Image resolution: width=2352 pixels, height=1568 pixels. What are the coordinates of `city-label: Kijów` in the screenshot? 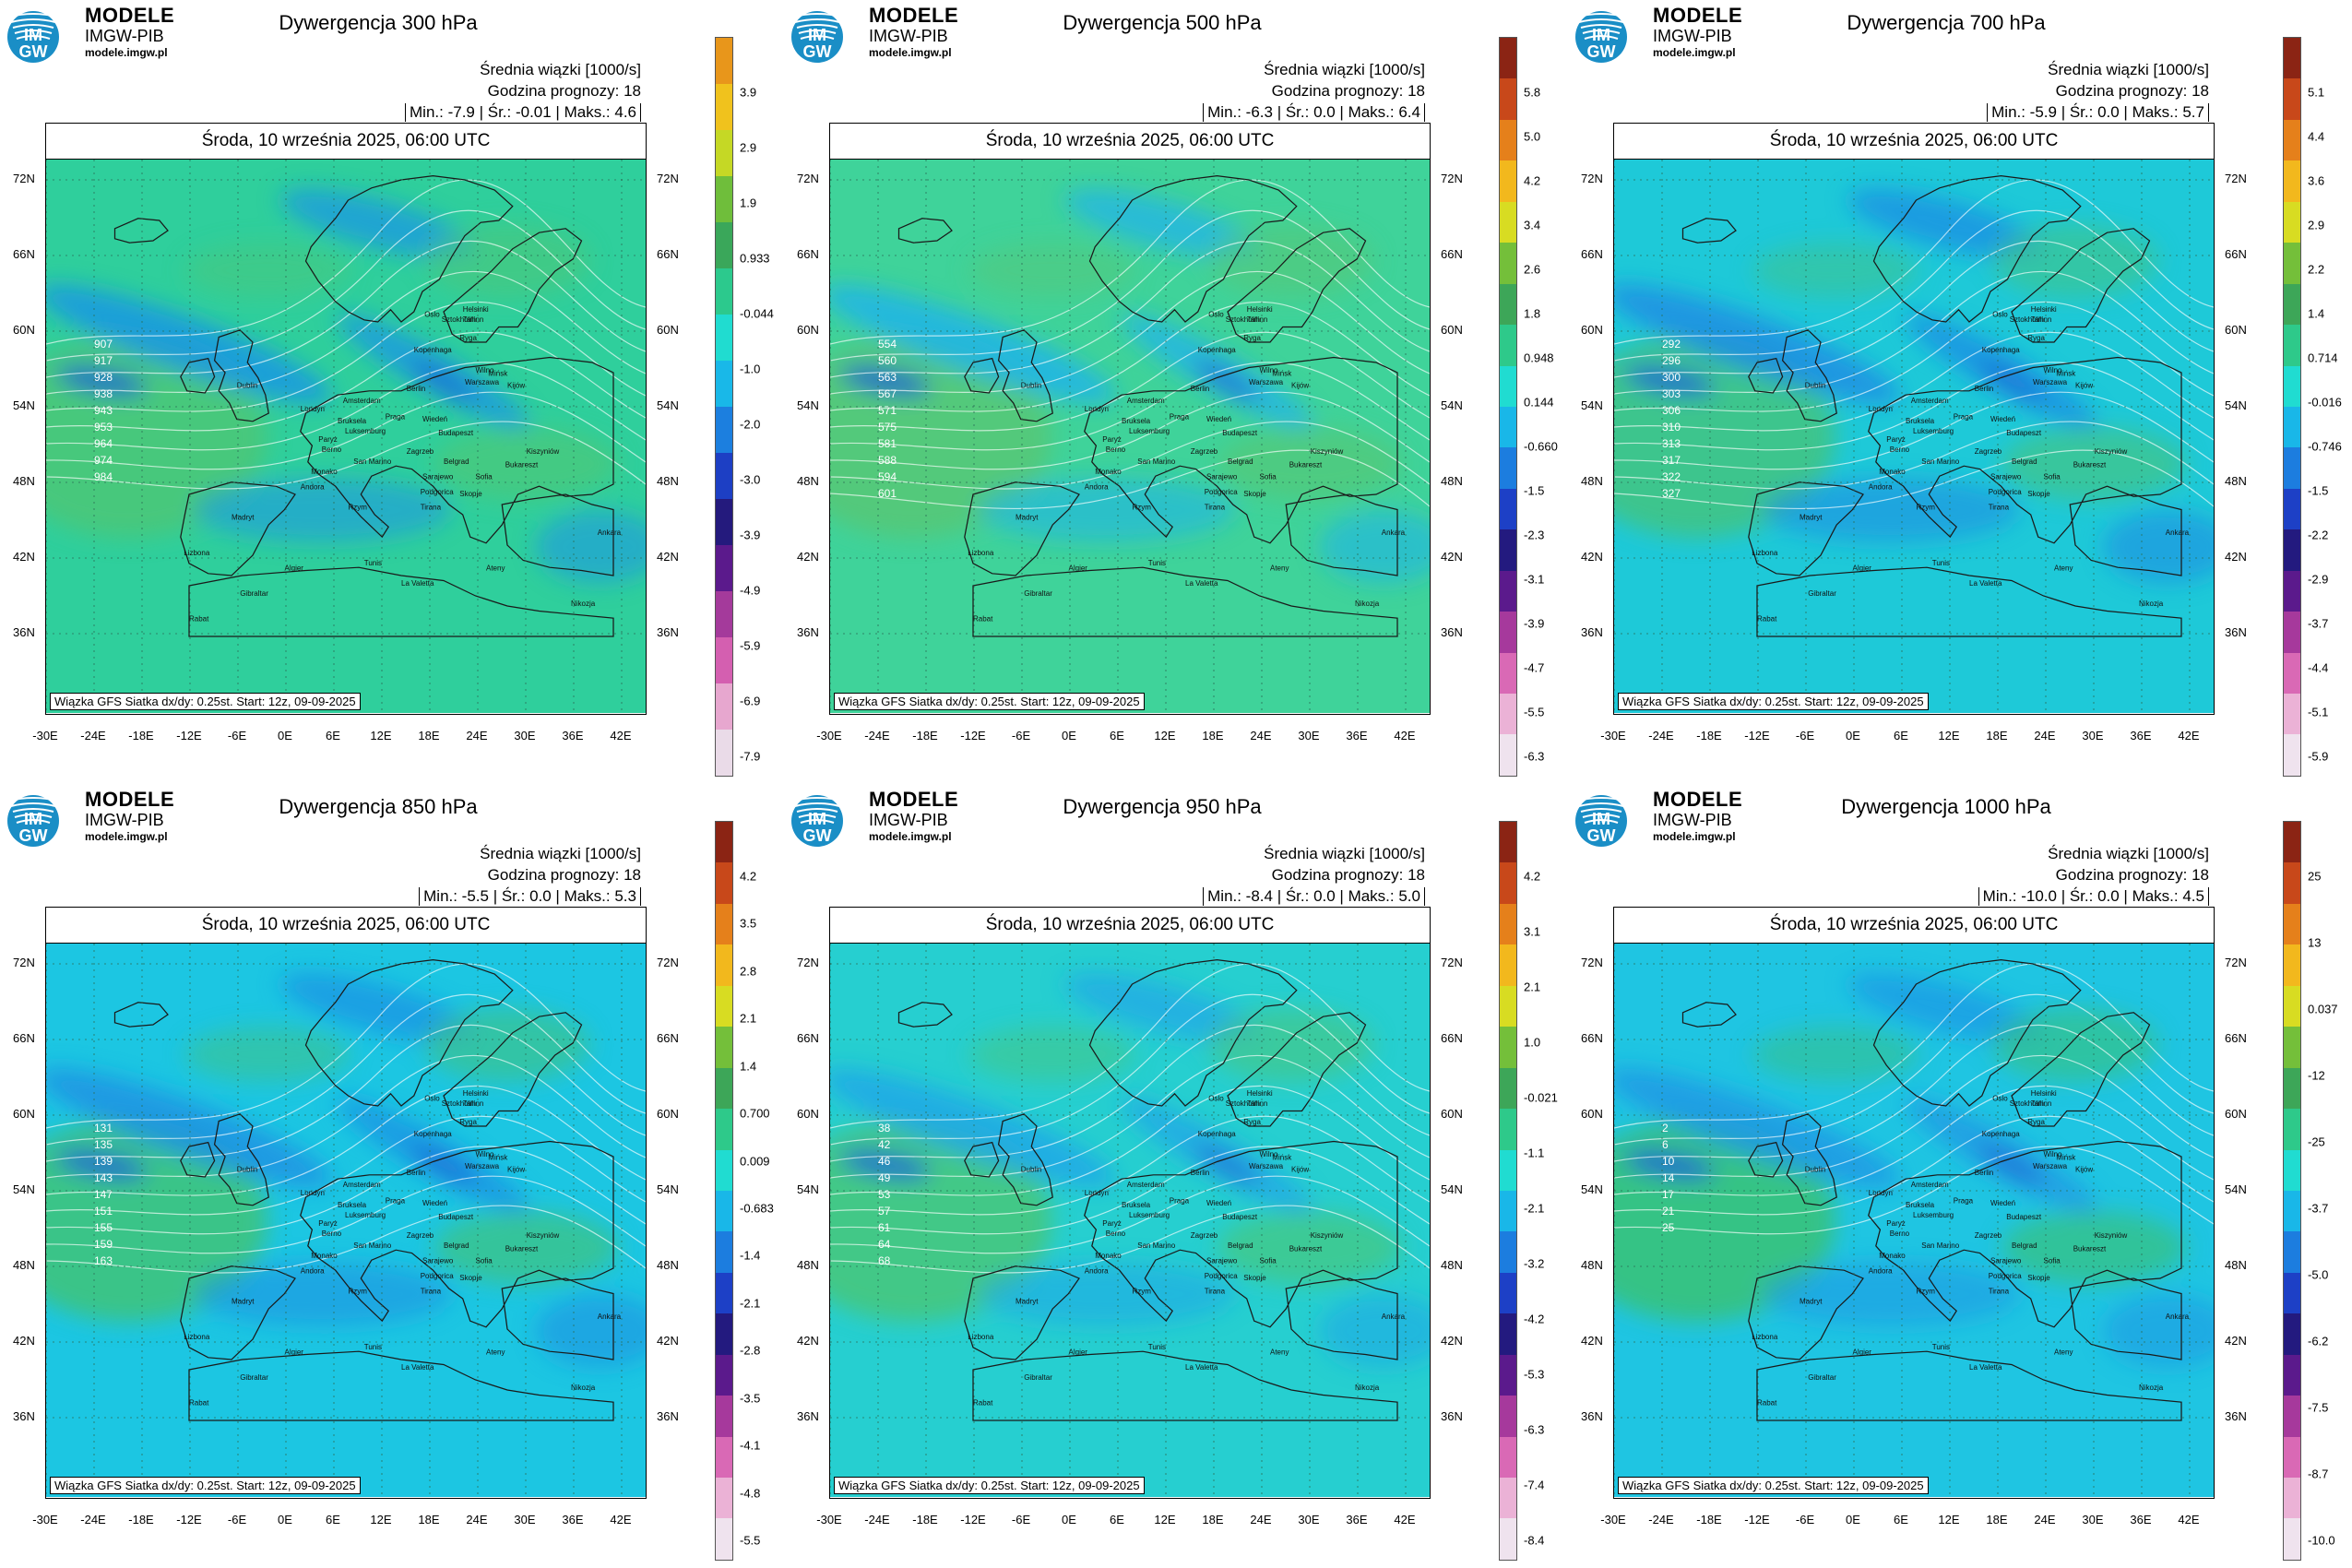 It's located at (1300, 386).